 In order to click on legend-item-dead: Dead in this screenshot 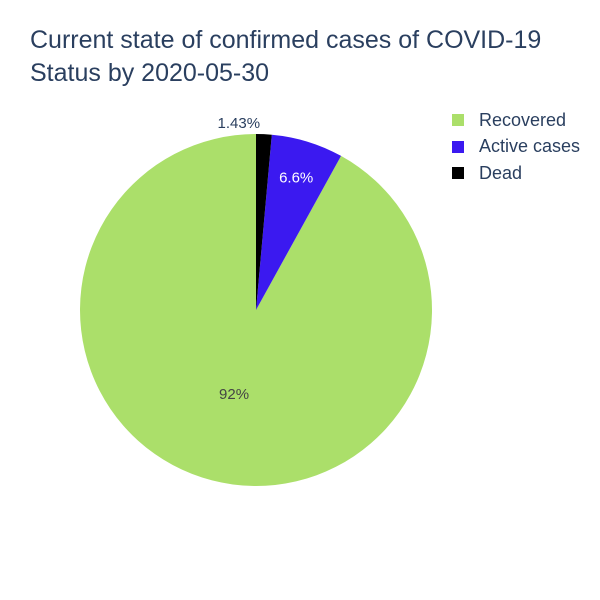, I will do `click(516, 173)`.